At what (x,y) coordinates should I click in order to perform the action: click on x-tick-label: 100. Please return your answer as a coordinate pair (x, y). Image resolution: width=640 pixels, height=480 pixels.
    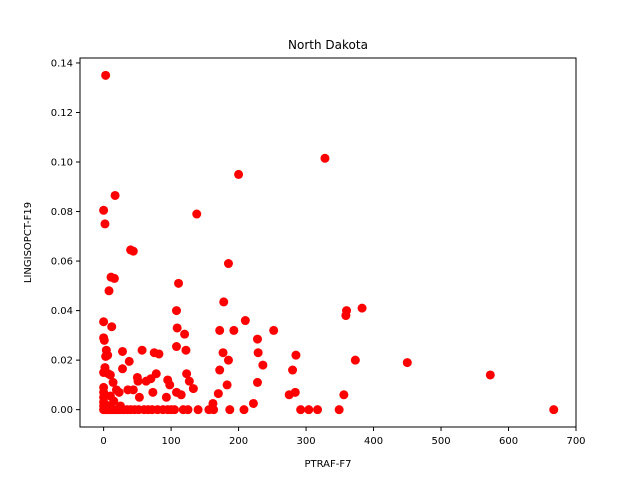
    Looking at the image, I should click on (171, 441).